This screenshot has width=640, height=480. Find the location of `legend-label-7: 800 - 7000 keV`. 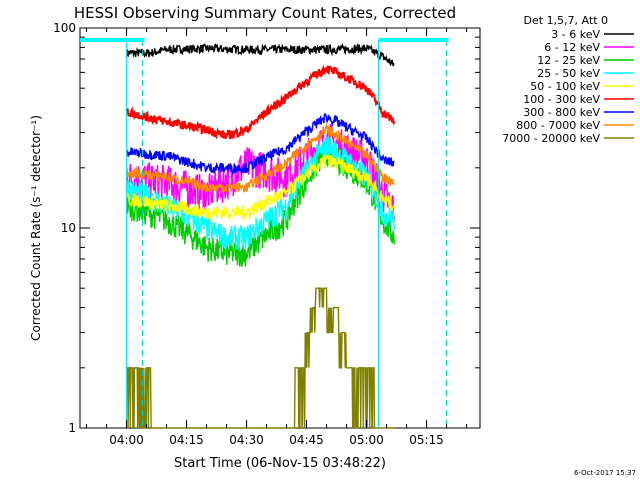

legend-label-7: 800 - 7000 keV is located at coordinates (558, 125).